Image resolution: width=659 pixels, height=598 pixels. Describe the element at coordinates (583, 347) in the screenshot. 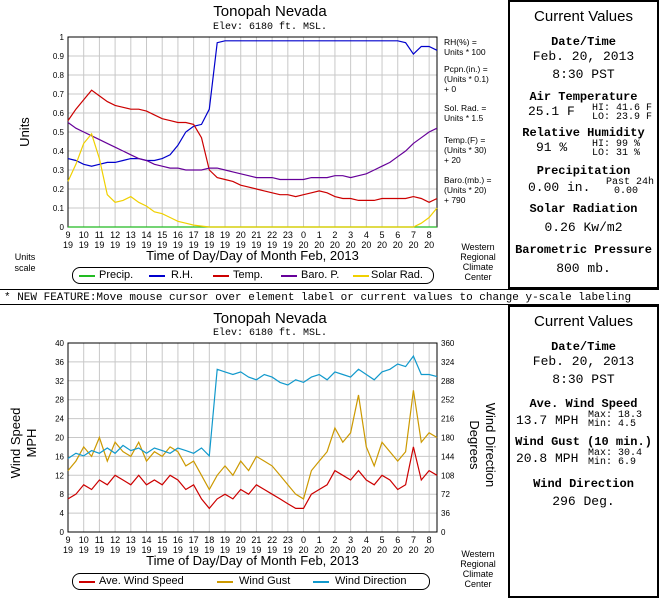

I see `bottom-date-label: Date/Time` at that location.